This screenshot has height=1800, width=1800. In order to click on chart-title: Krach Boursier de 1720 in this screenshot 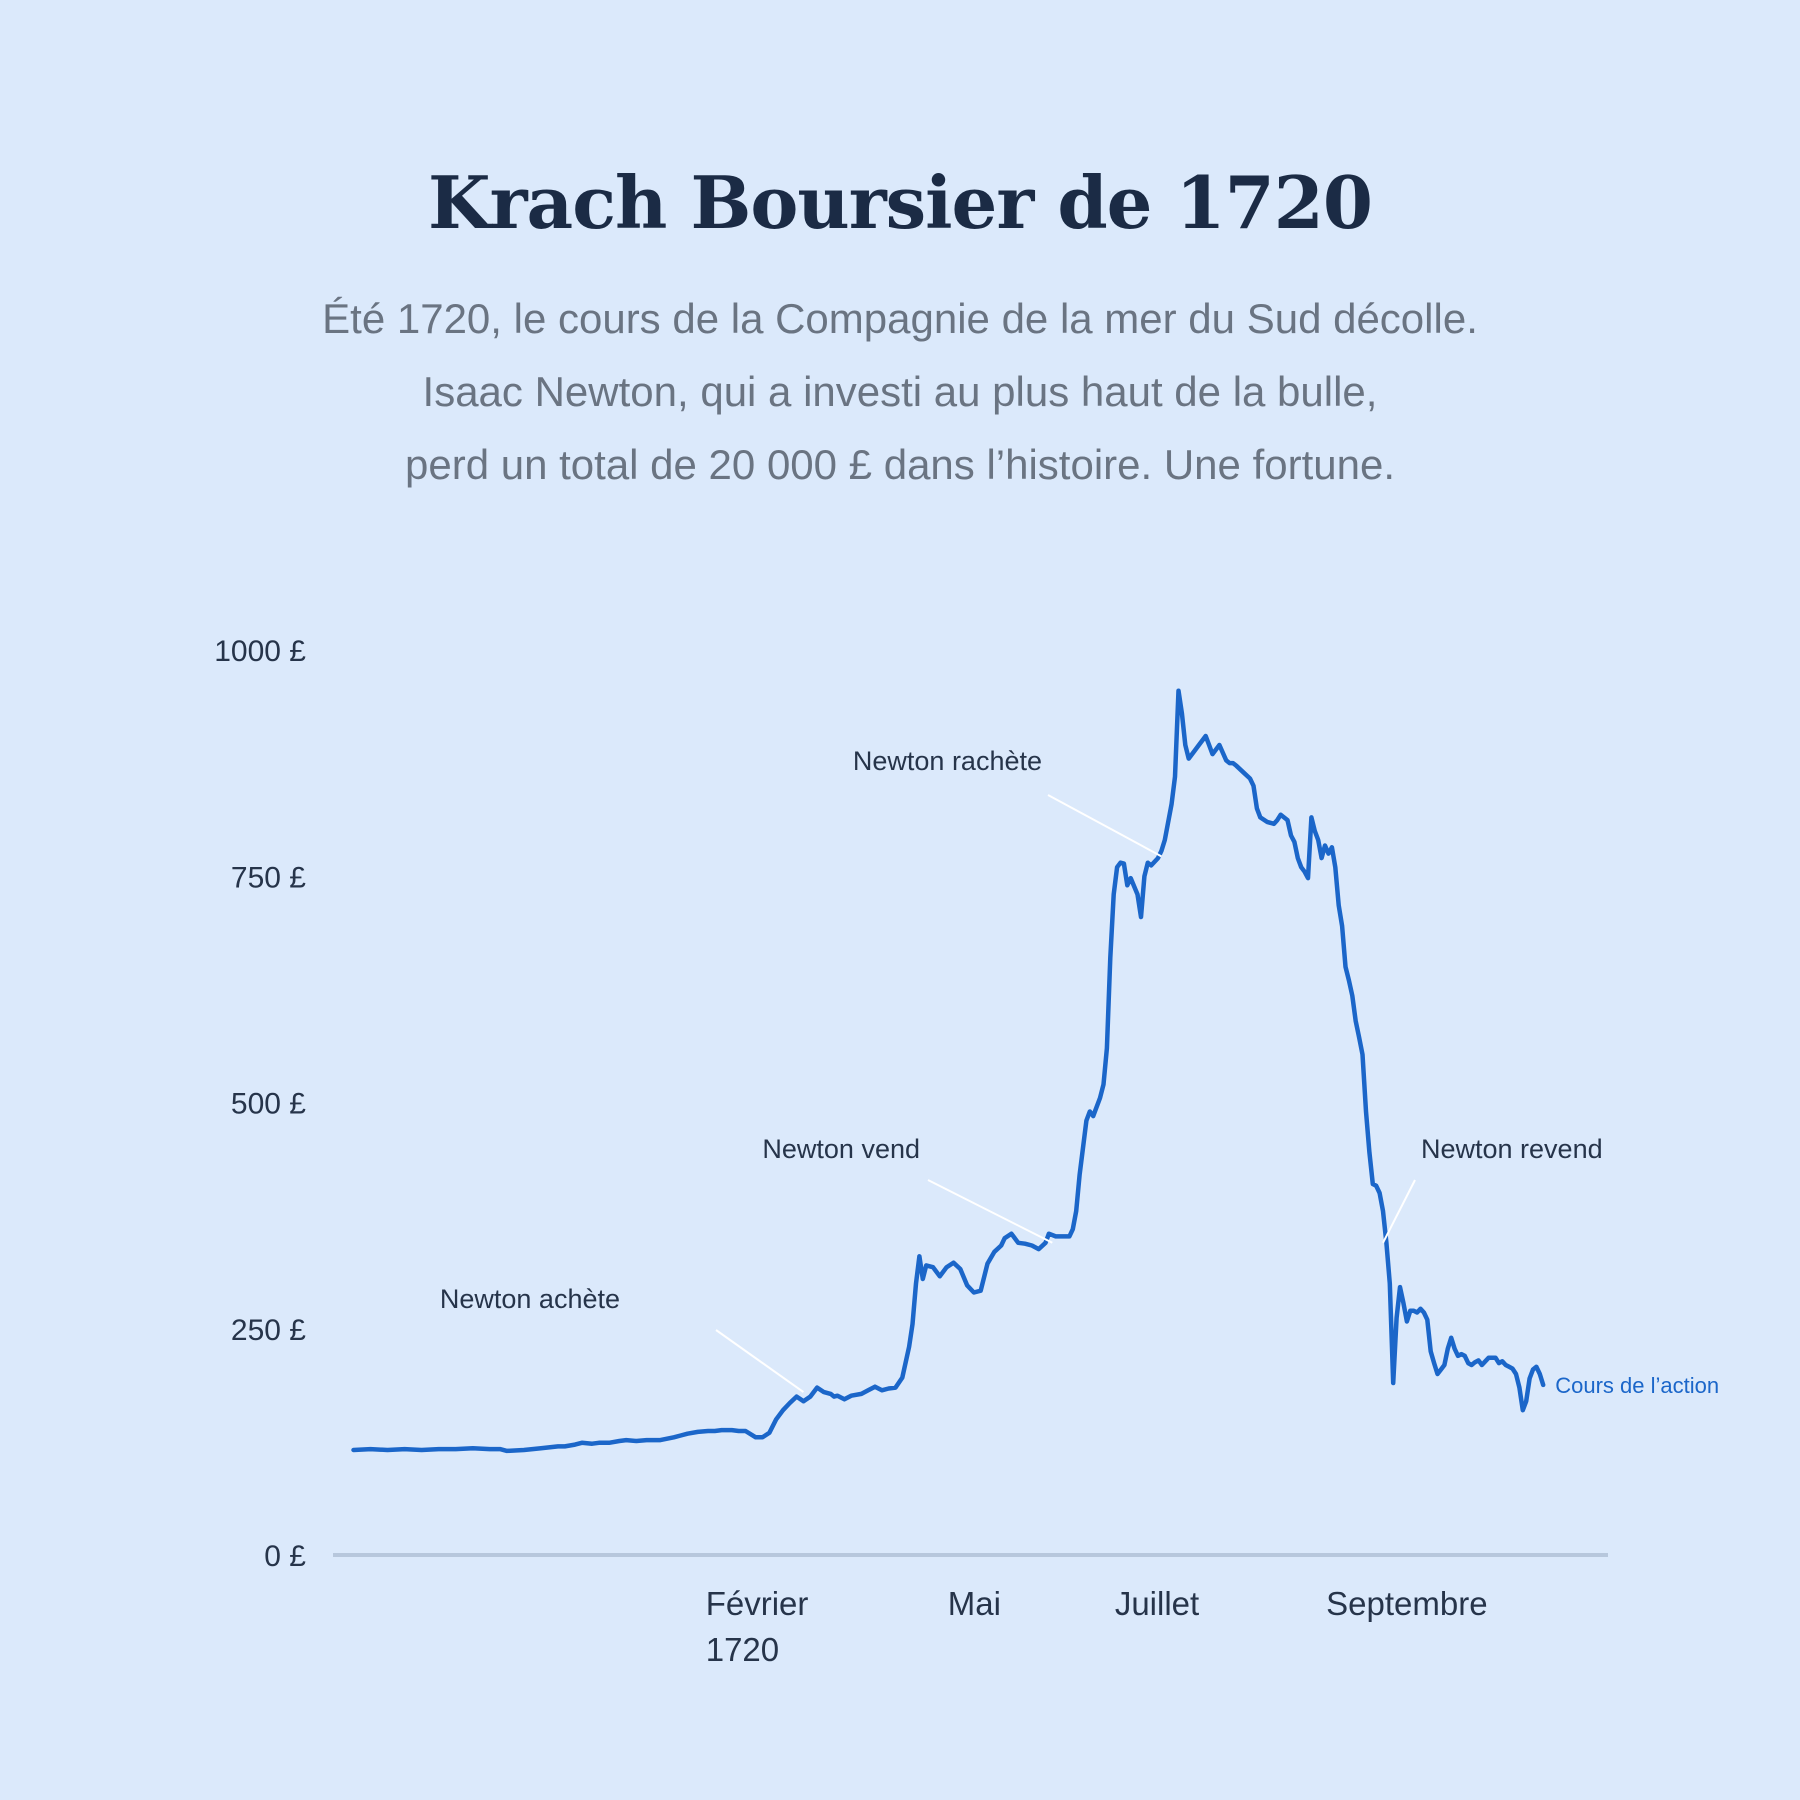, I will do `click(900, 202)`.